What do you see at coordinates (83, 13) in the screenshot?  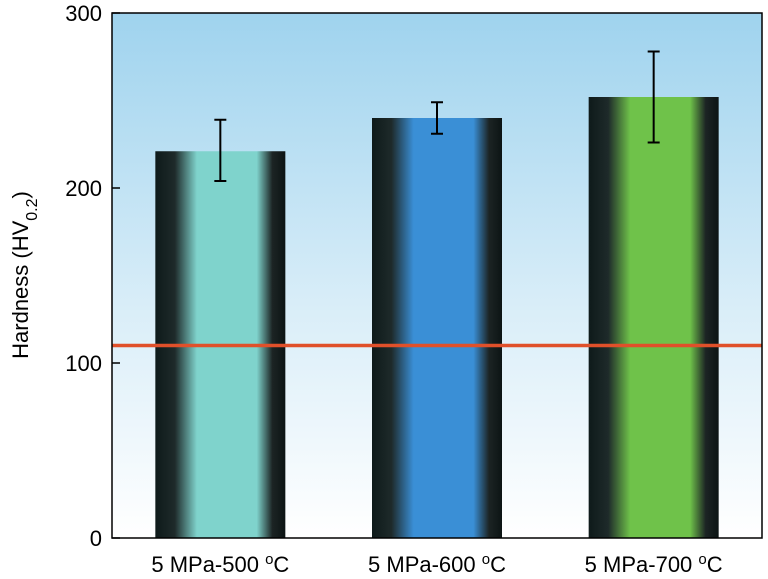 I see `y-tick-label: 300` at bounding box center [83, 13].